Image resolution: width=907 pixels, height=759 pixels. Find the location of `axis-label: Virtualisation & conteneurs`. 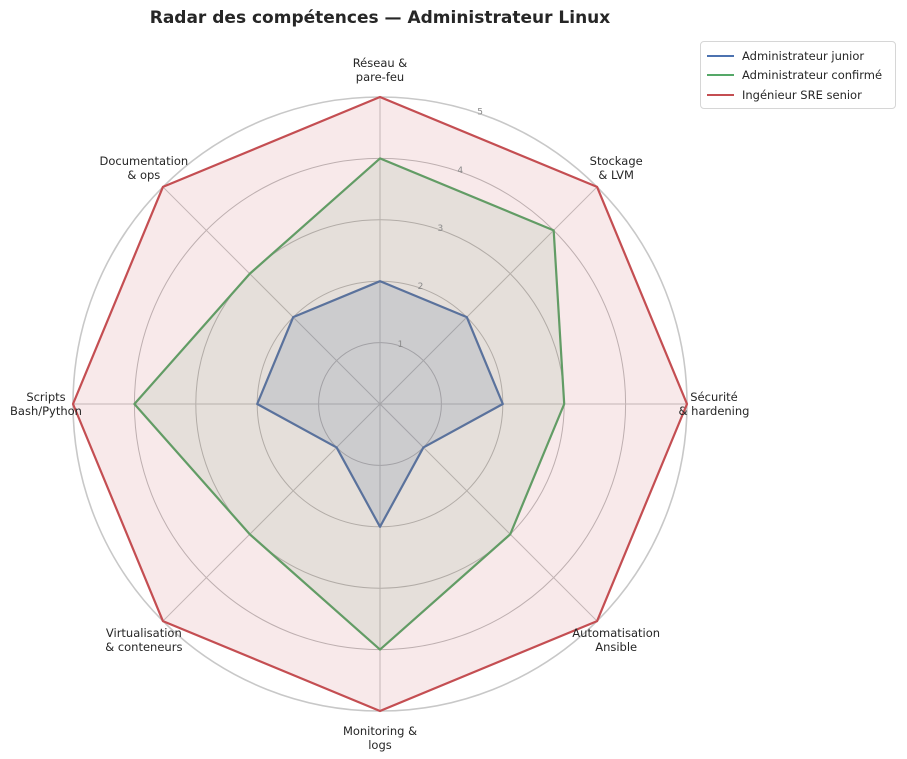

axis-label: Virtualisation & conteneurs is located at coordinates (143, 640).